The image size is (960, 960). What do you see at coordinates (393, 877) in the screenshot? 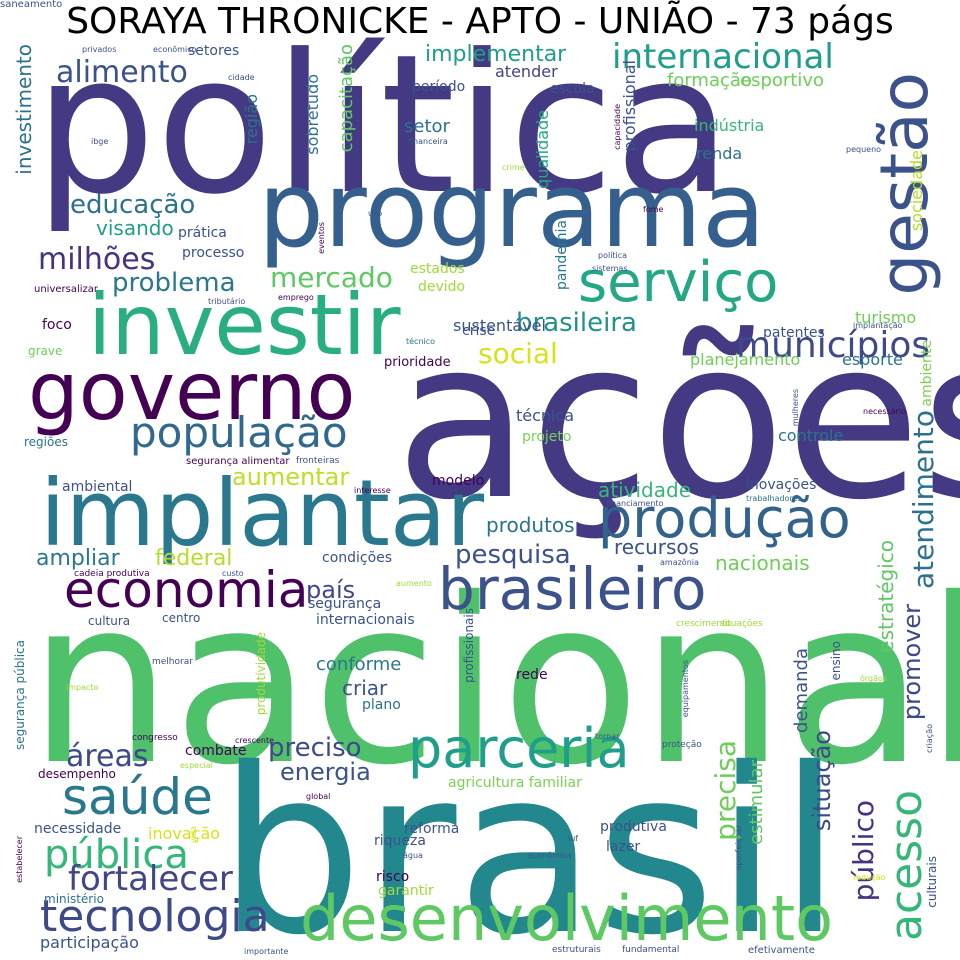
I see `word-risco: risco` at bounding box center [393, 877].